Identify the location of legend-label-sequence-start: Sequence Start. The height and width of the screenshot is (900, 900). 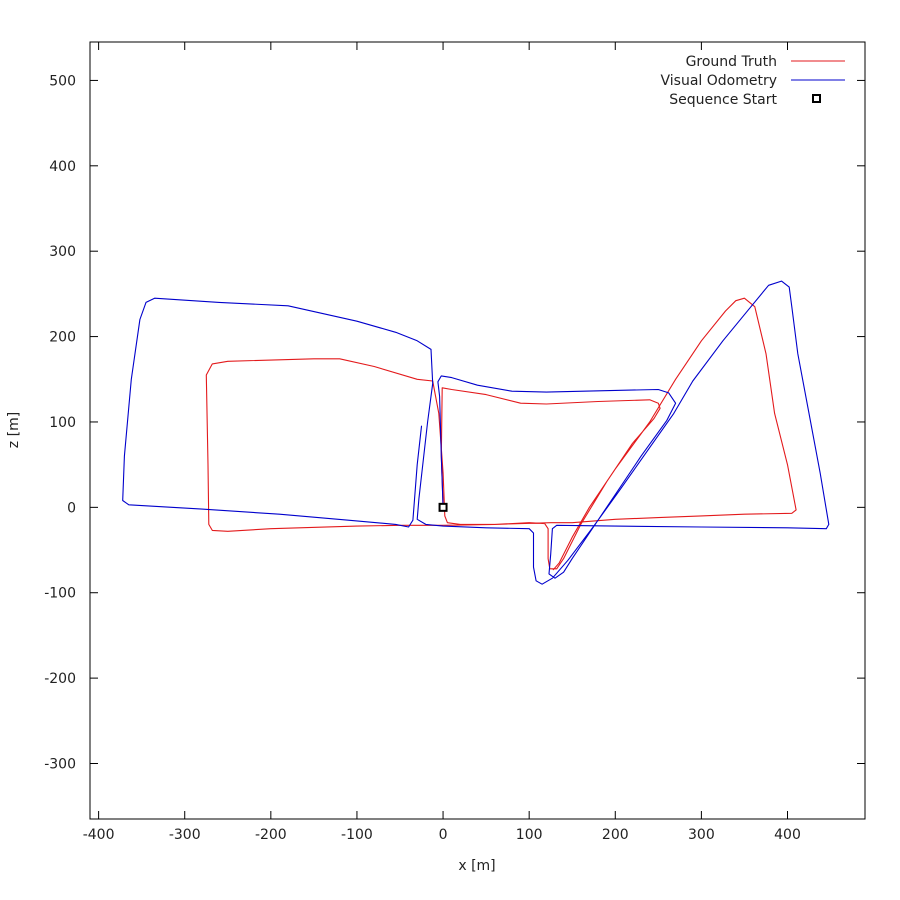
(723, 100).